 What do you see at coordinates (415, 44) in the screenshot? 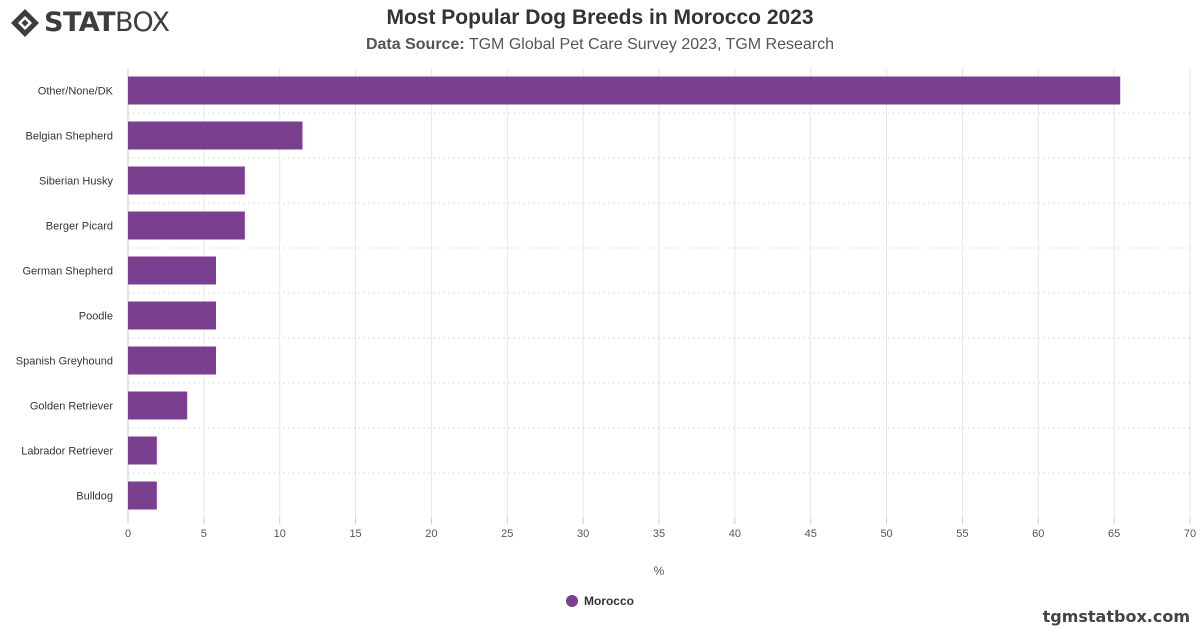
I see `source-label: Data Source:` at bounding box center [415, 44].